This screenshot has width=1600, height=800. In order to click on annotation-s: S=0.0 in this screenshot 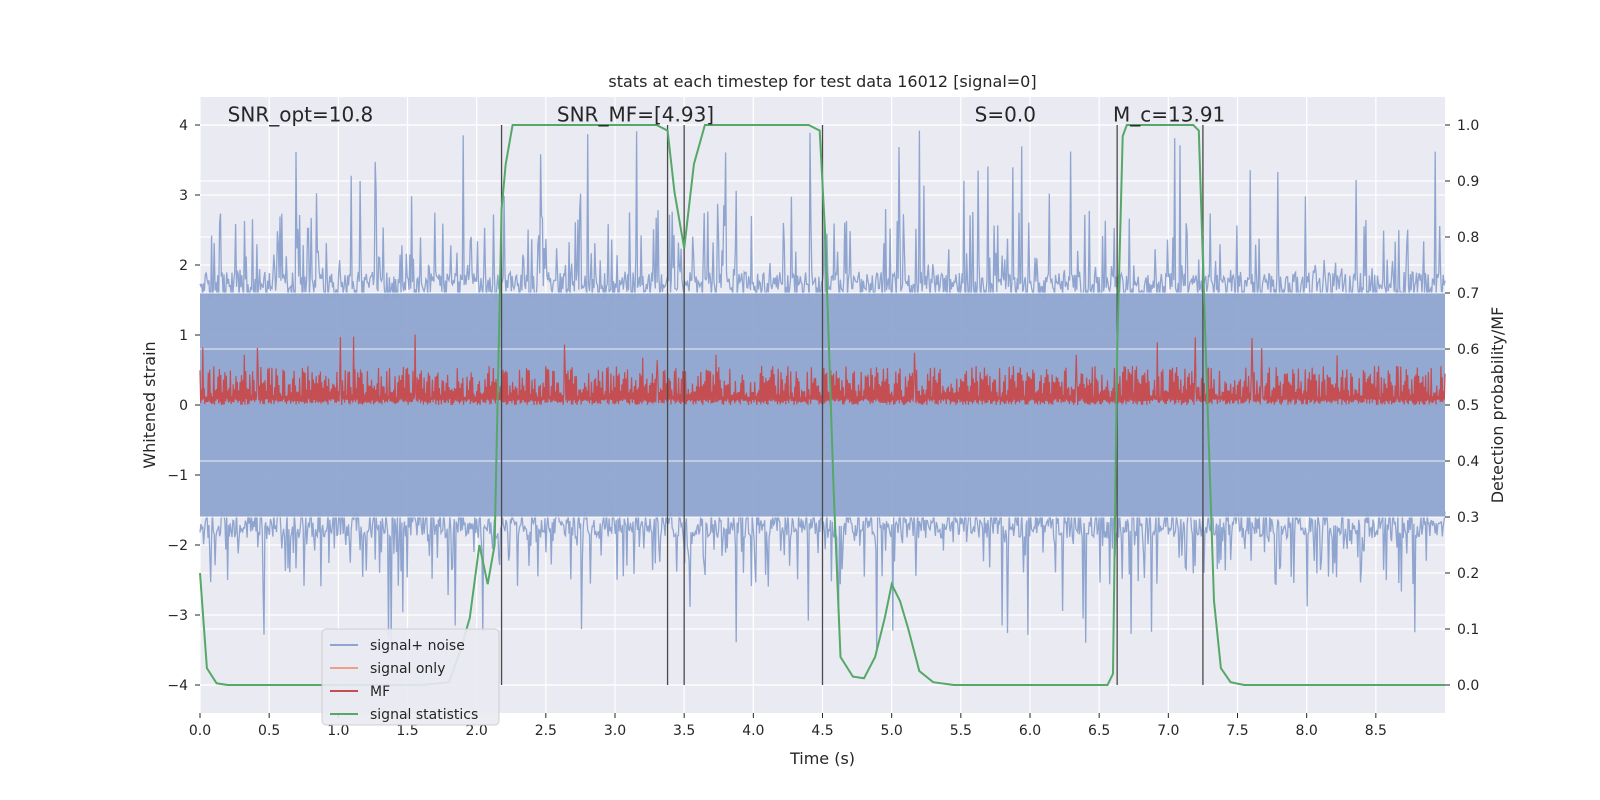, I will do `click(1005, 115)`.